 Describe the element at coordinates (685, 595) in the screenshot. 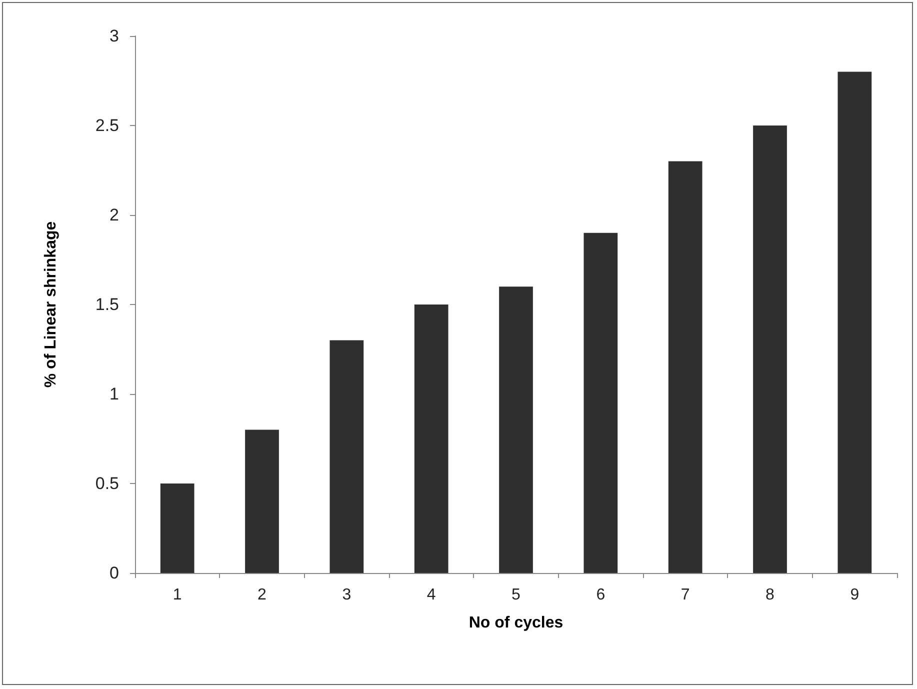

I see `x-tick-label: 7` at that location.